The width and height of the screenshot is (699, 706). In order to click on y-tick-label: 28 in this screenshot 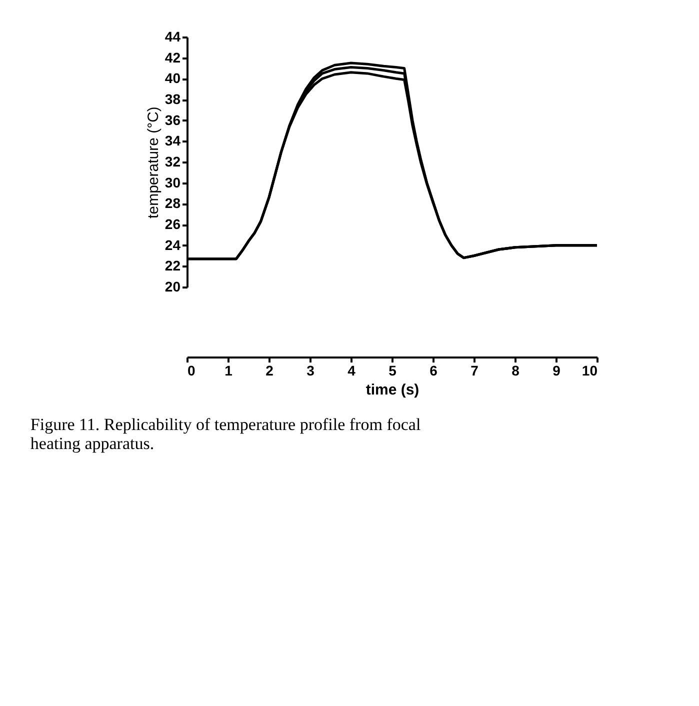, I will do `click(172, 203)`.